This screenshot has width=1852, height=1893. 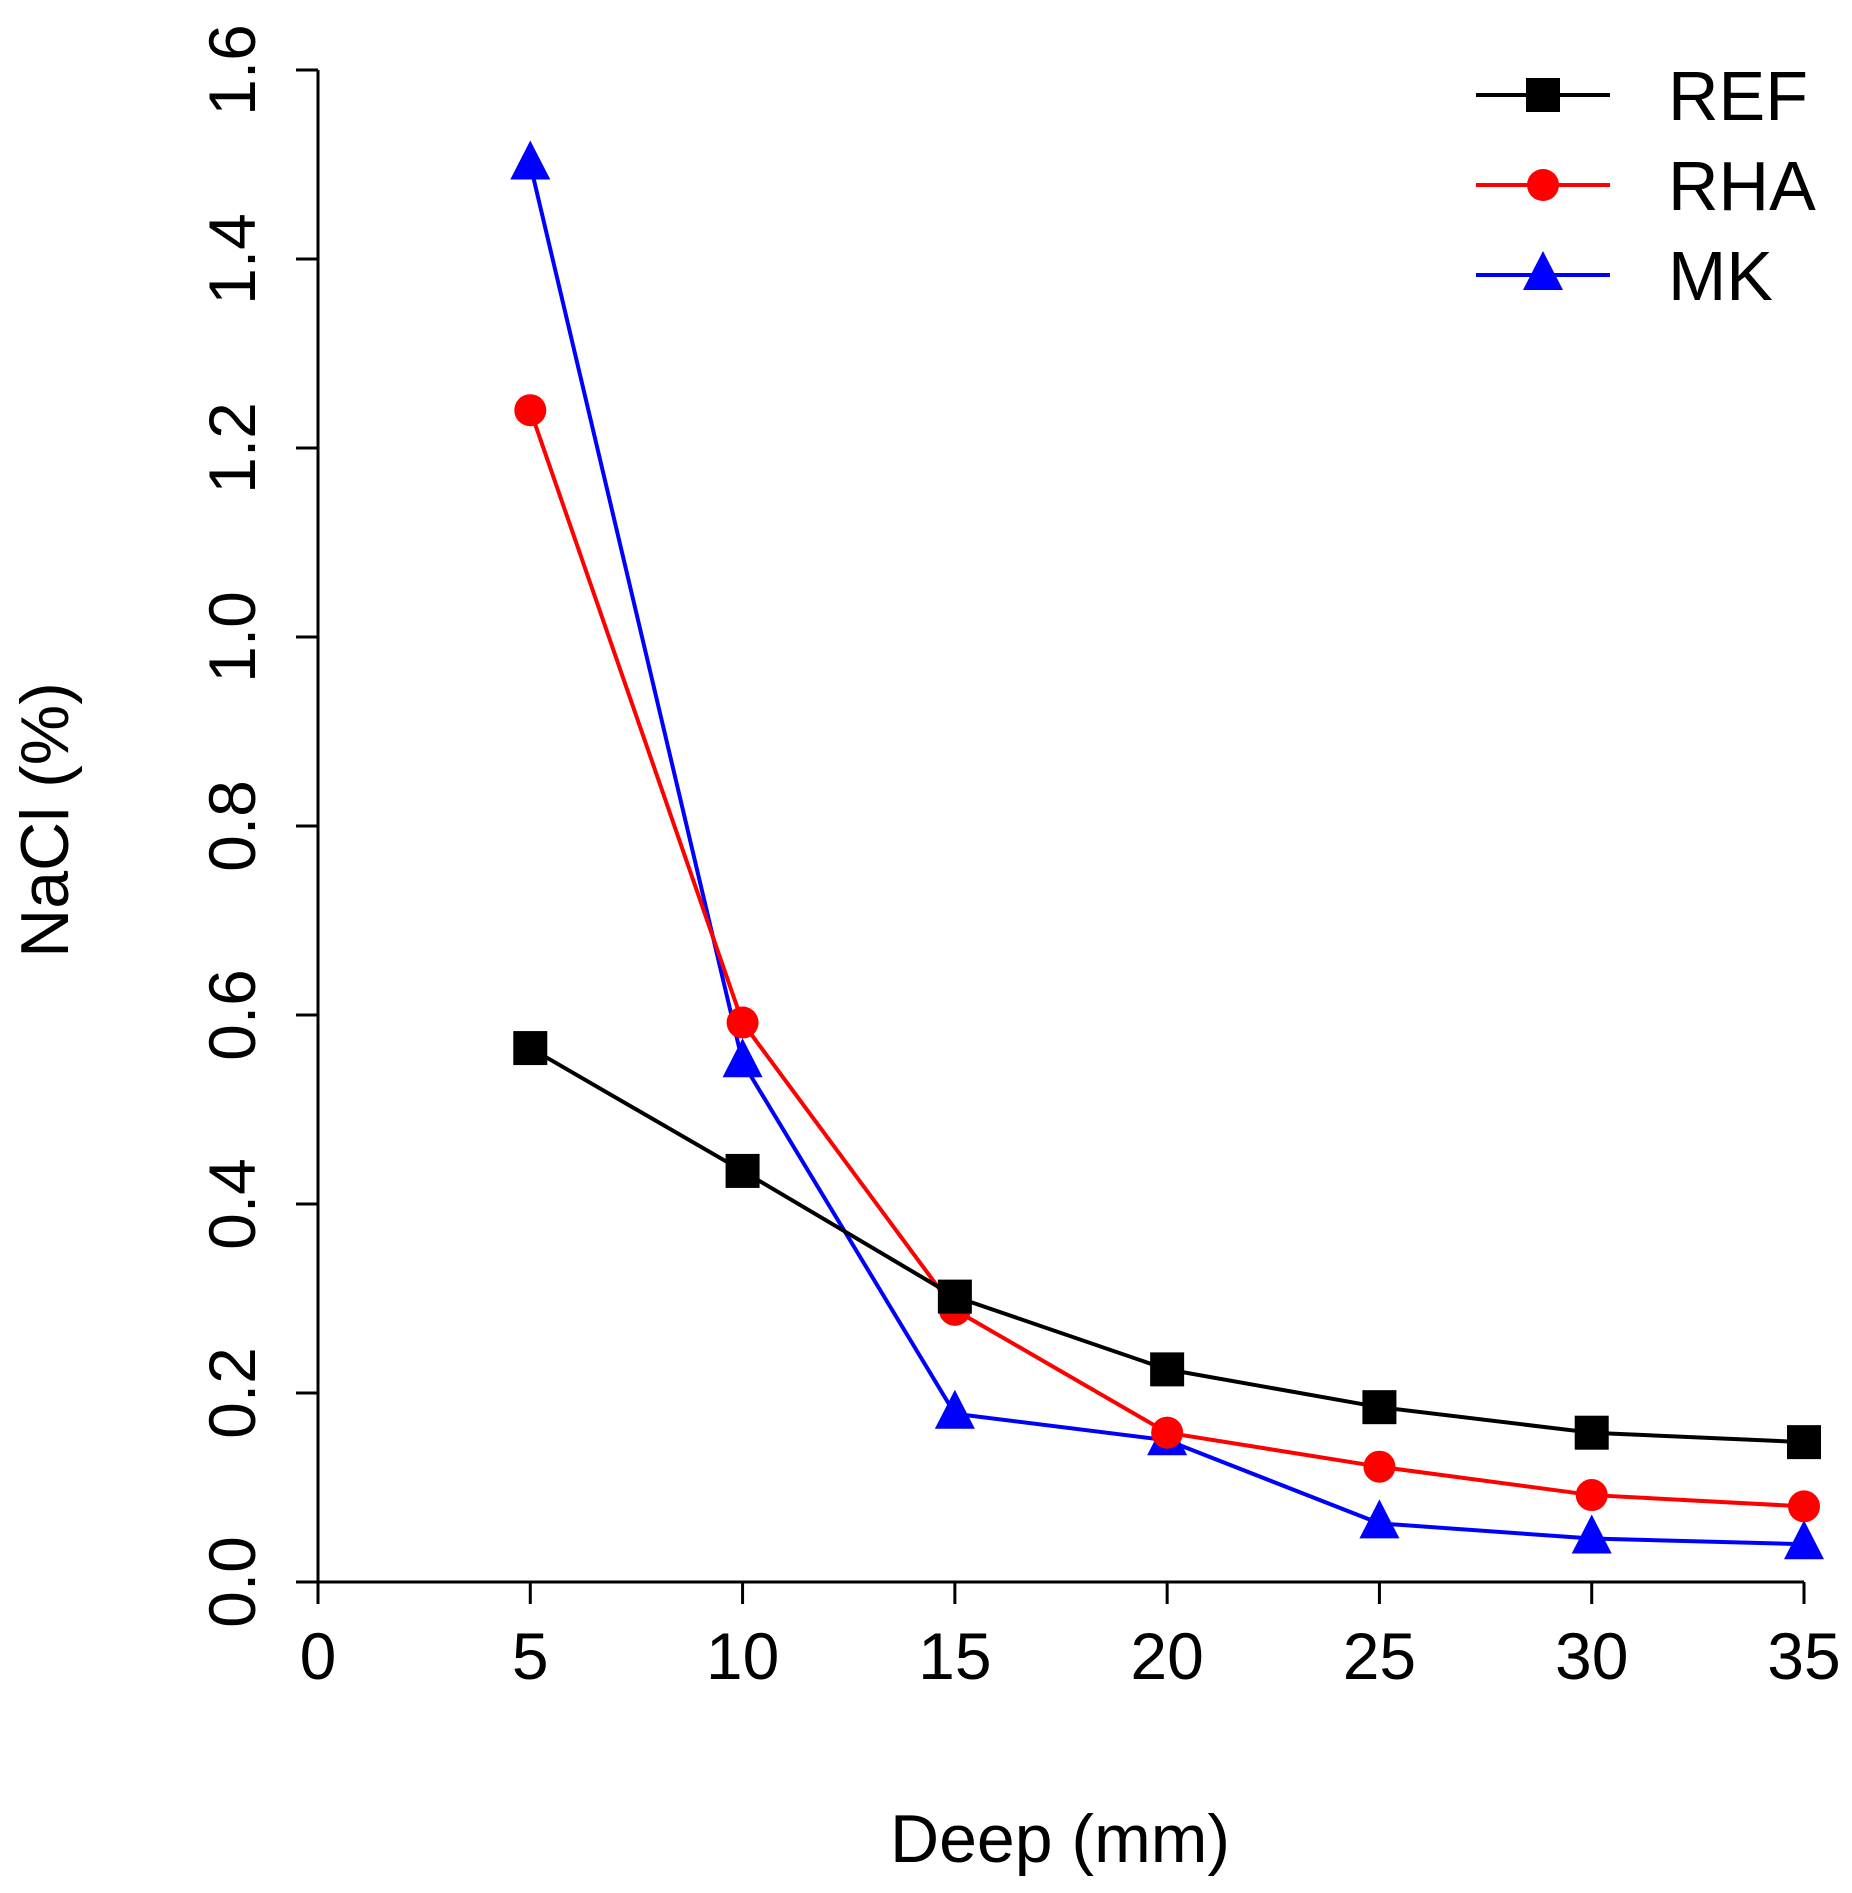 I want to click on x-tick-label: 10, so click(x=742, y=1656).